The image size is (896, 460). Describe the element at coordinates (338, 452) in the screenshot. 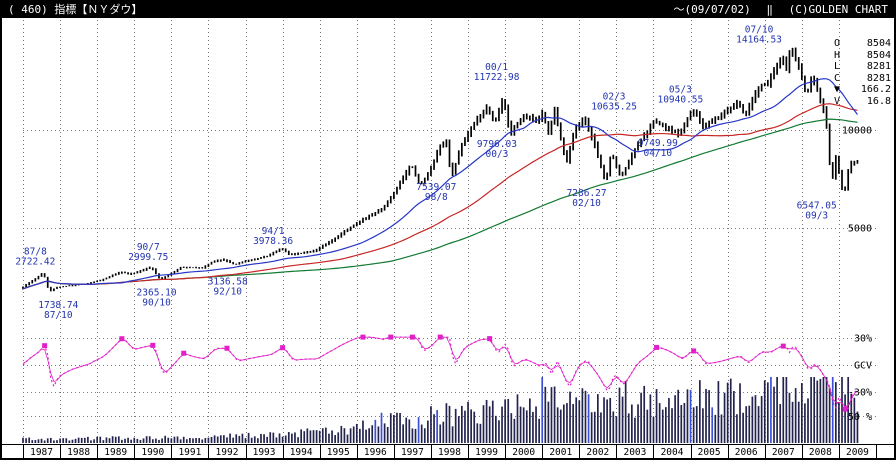

I see `svg-text: 1995` at that location.